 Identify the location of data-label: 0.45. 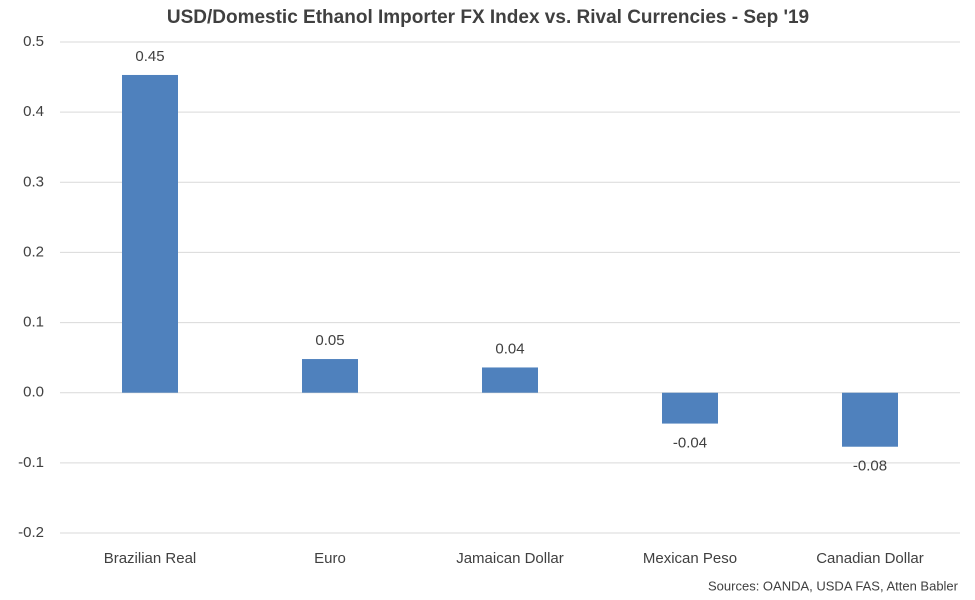
(149, 56).